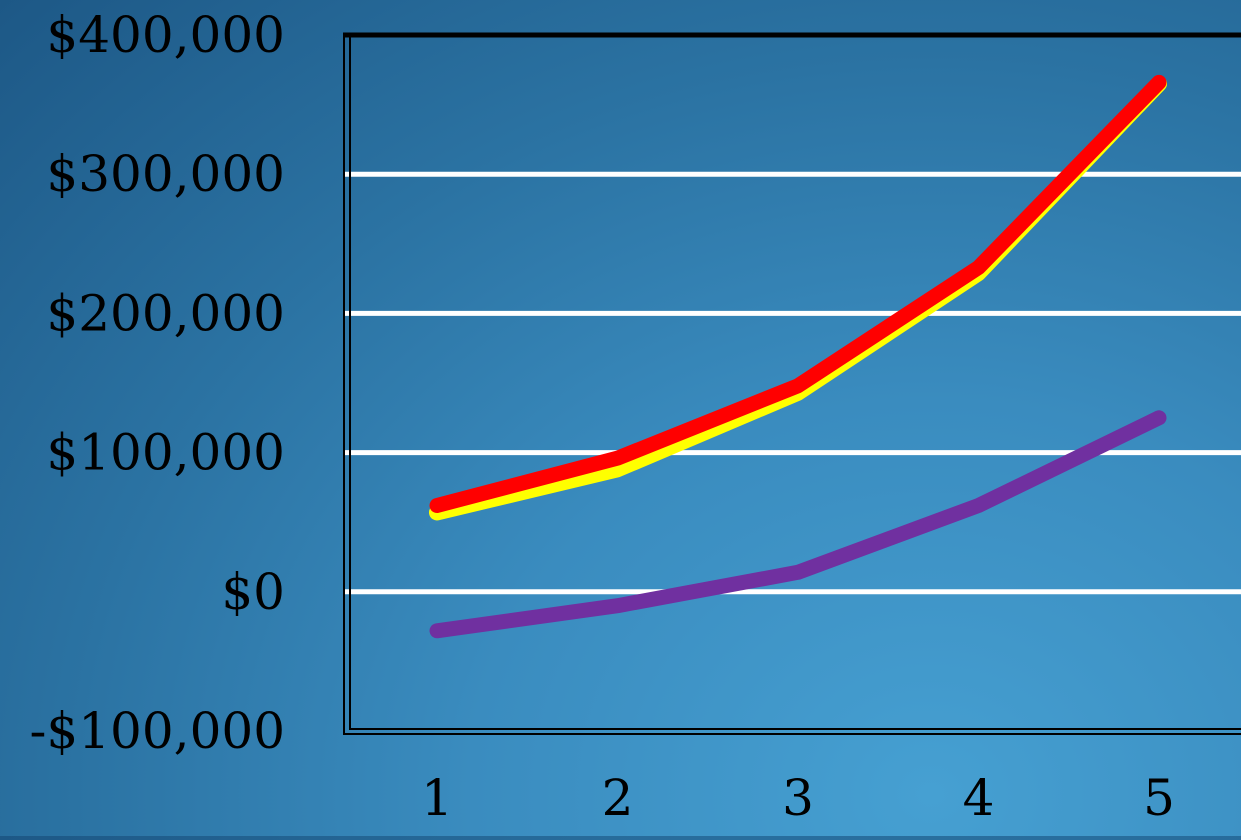  What do you see at coordinates (437, 798) in the screenshot?
I see `x-tick-label: 1` at bounding box center [437, 798].